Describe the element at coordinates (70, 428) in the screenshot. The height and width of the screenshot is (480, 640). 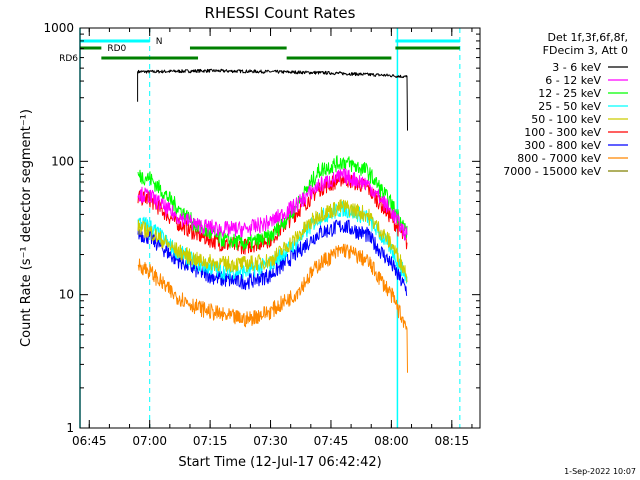
I see `y-tick-label-0: 1` at that location.